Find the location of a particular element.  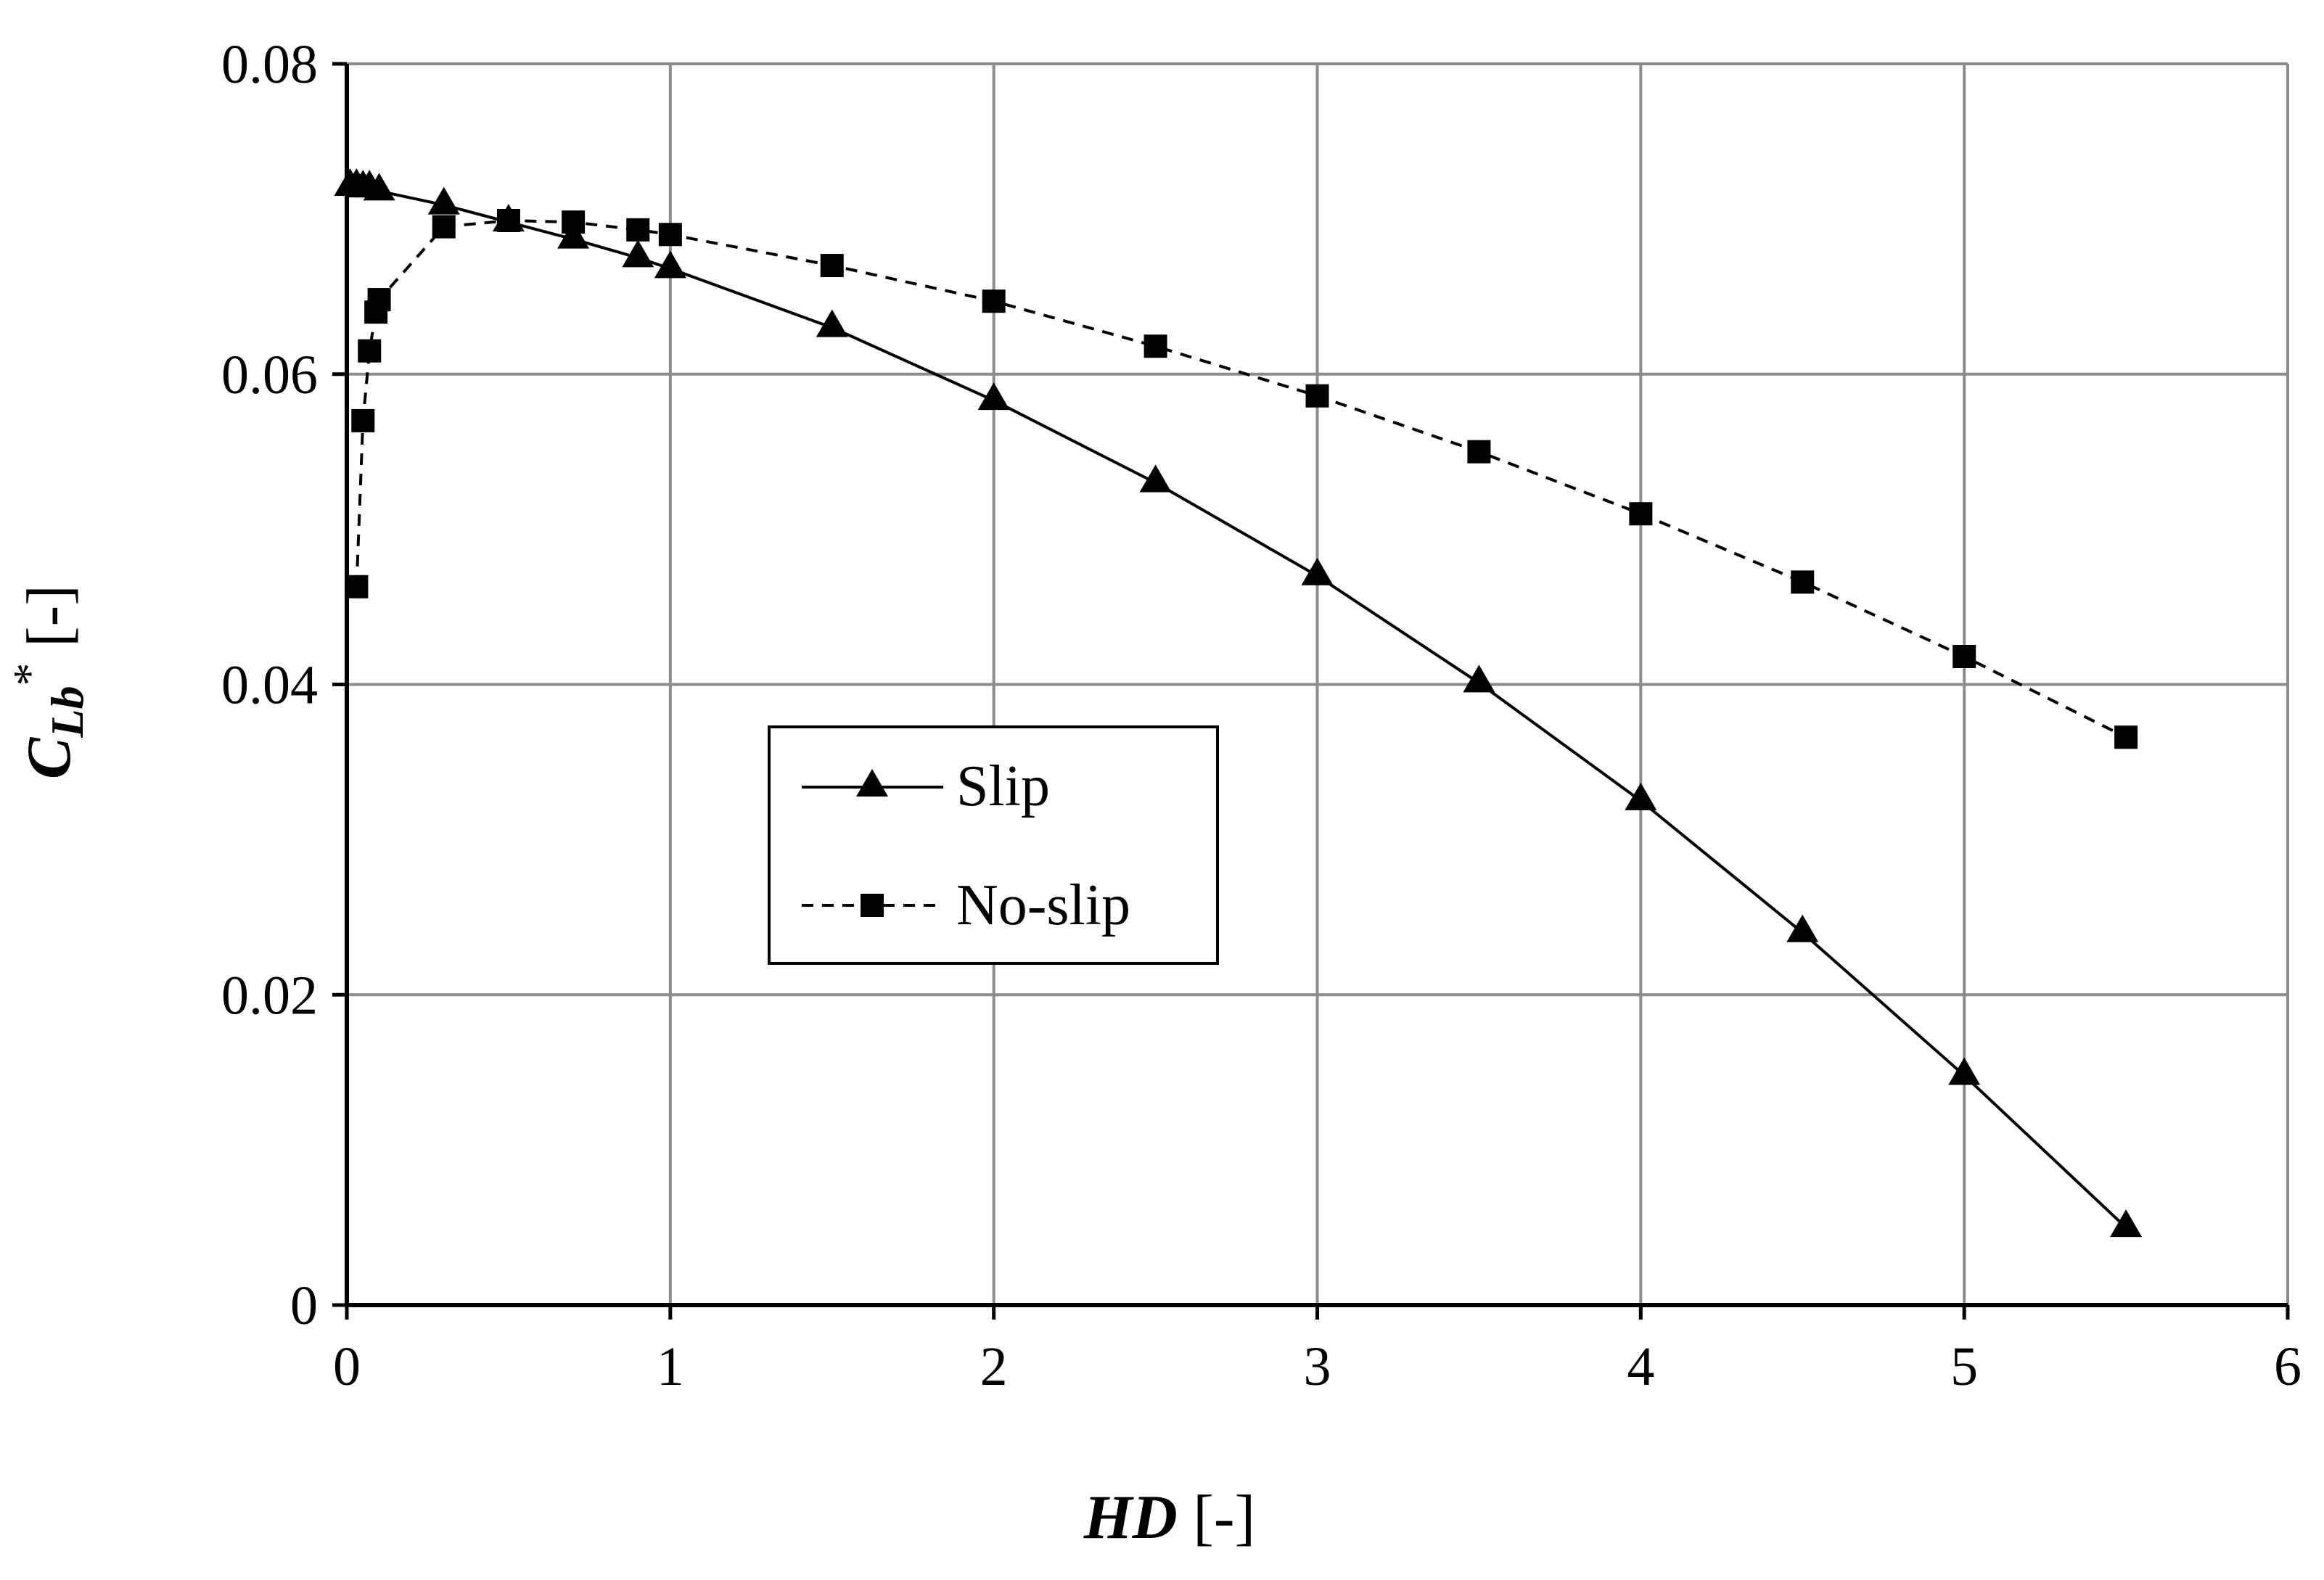

y-axis-title-unit: [-] is located at coordinates (49, 623).